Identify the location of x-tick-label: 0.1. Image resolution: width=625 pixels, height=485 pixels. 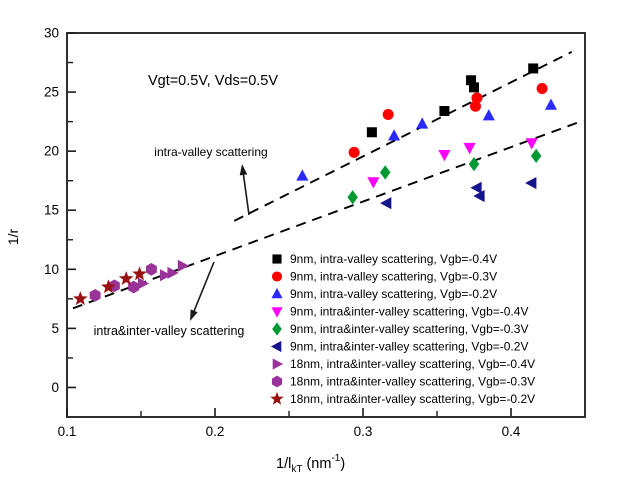
(67, 431).